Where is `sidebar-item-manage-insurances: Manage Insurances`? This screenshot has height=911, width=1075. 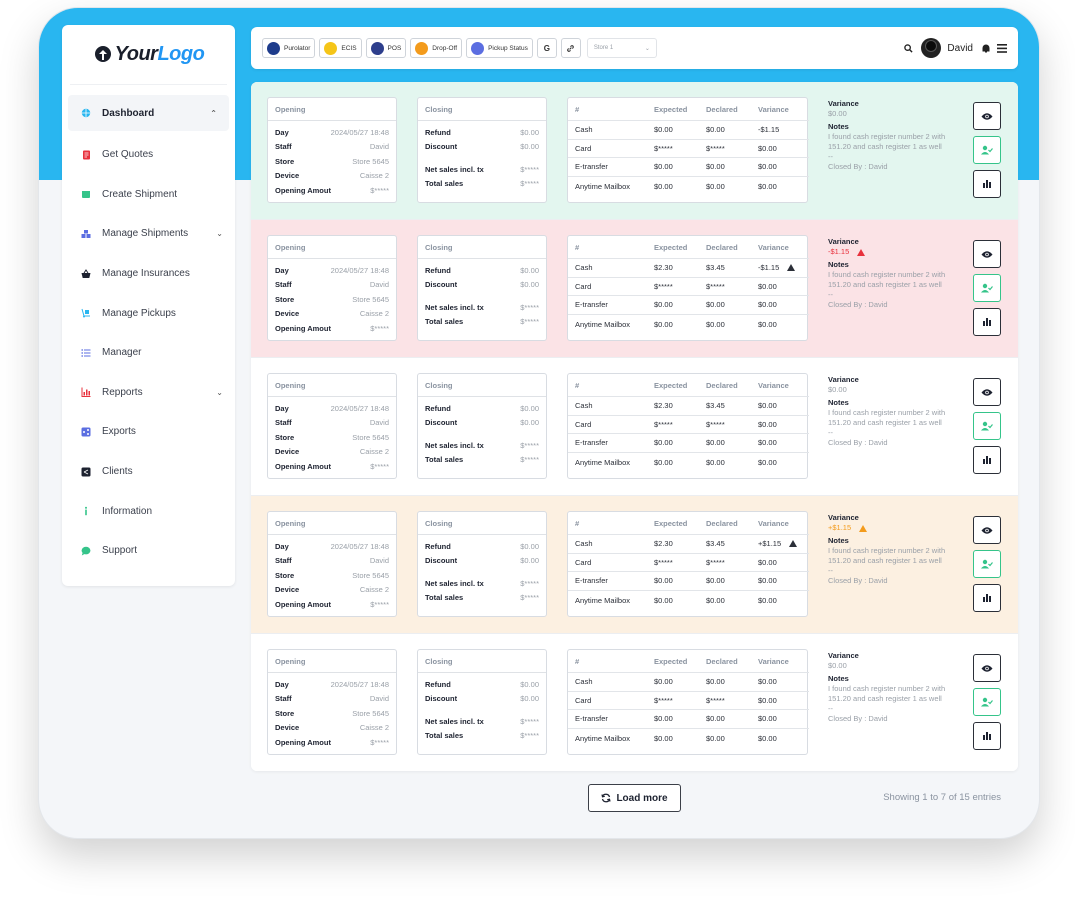 sidebar-item-manage-insurances: Manage Insurances is located at coordinates (148, 274).